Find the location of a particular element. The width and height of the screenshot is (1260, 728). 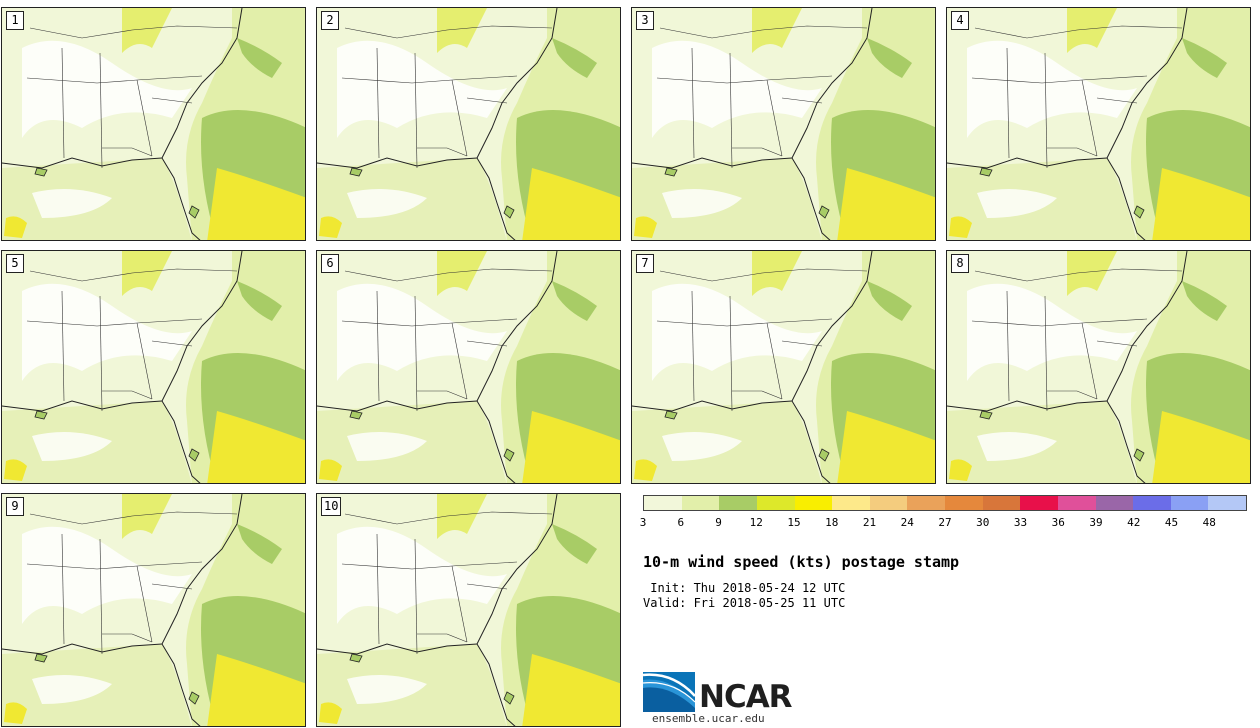

colorbar-tick-label: 27 is located at coordinates (945, 522).